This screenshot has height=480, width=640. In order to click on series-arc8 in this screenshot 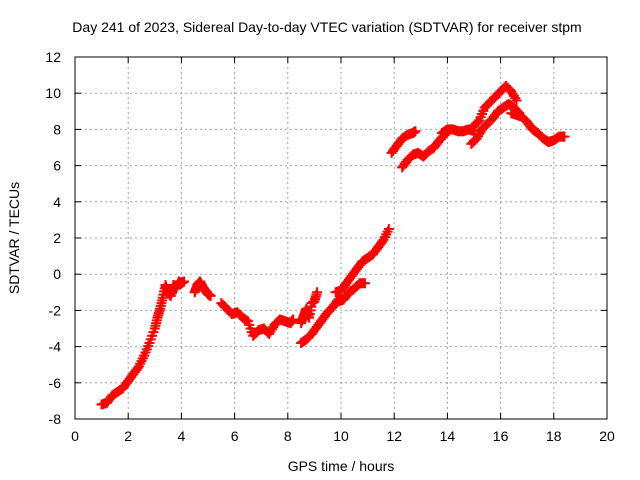, I will do `click(403, 142)`.